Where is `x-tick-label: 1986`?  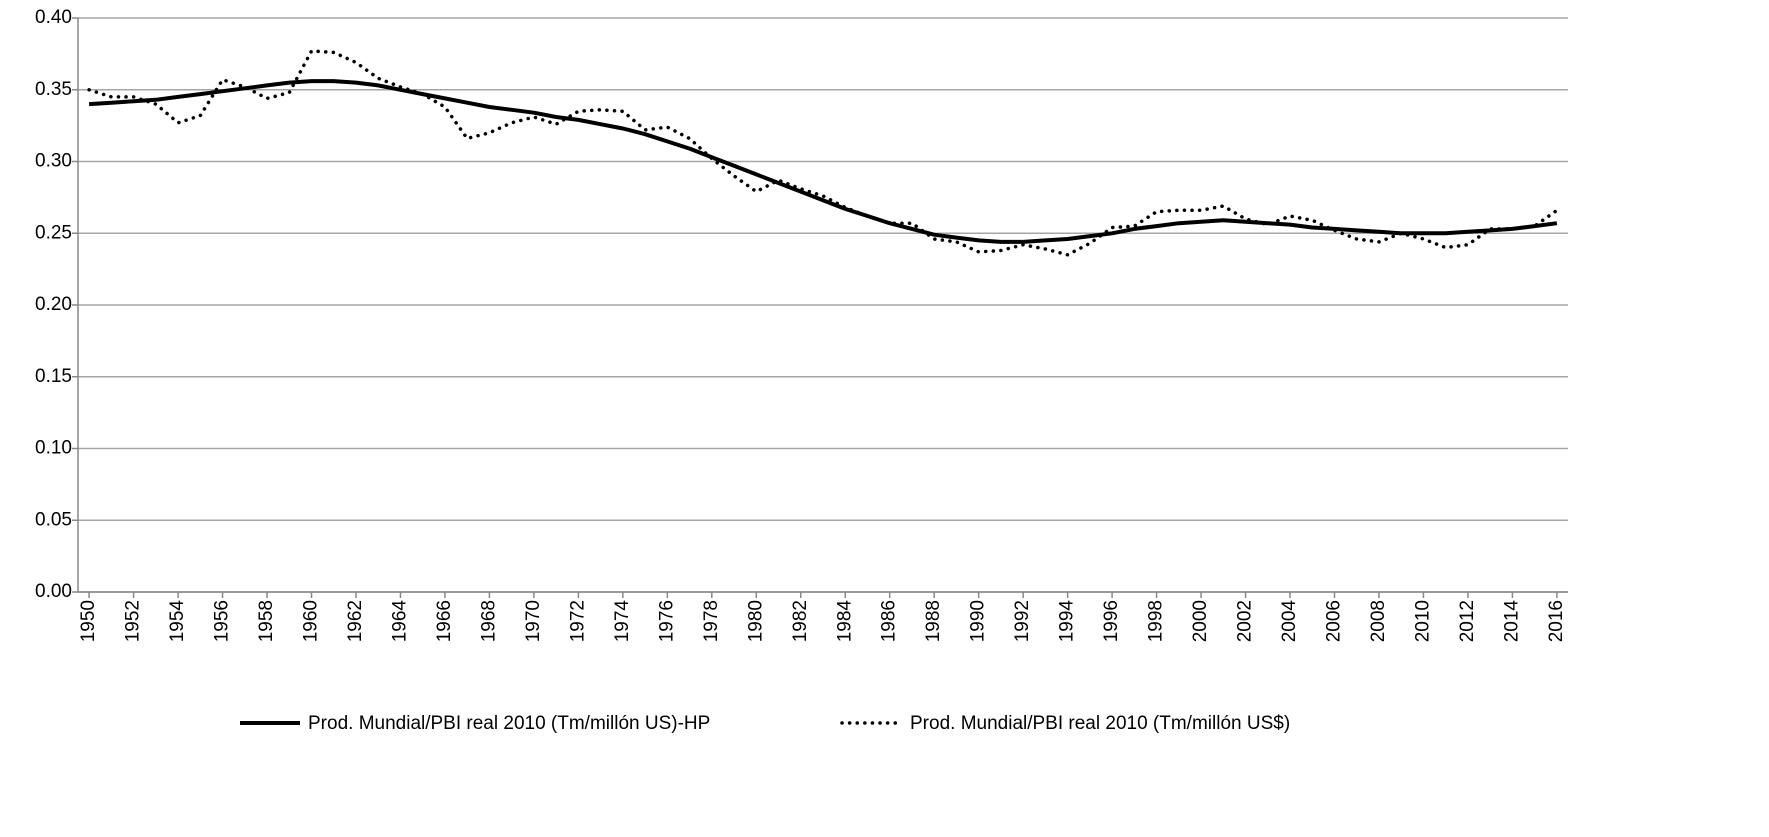
x-tick-label: 1986 is located at coordinates (889, 621).